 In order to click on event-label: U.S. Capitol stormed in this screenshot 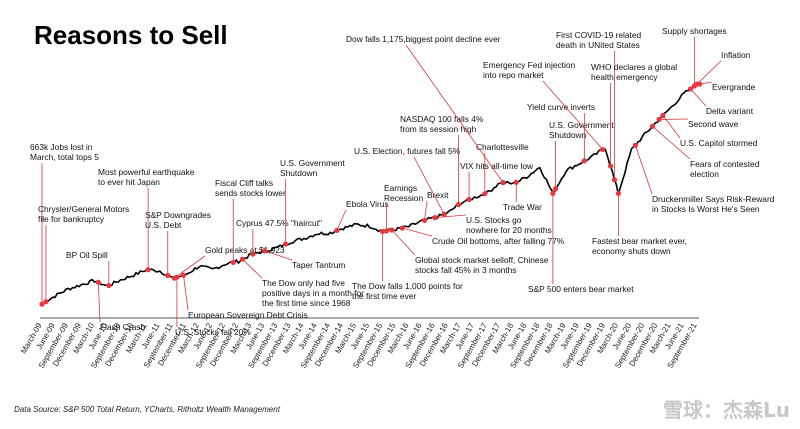, I will do `click(719, 143)`.